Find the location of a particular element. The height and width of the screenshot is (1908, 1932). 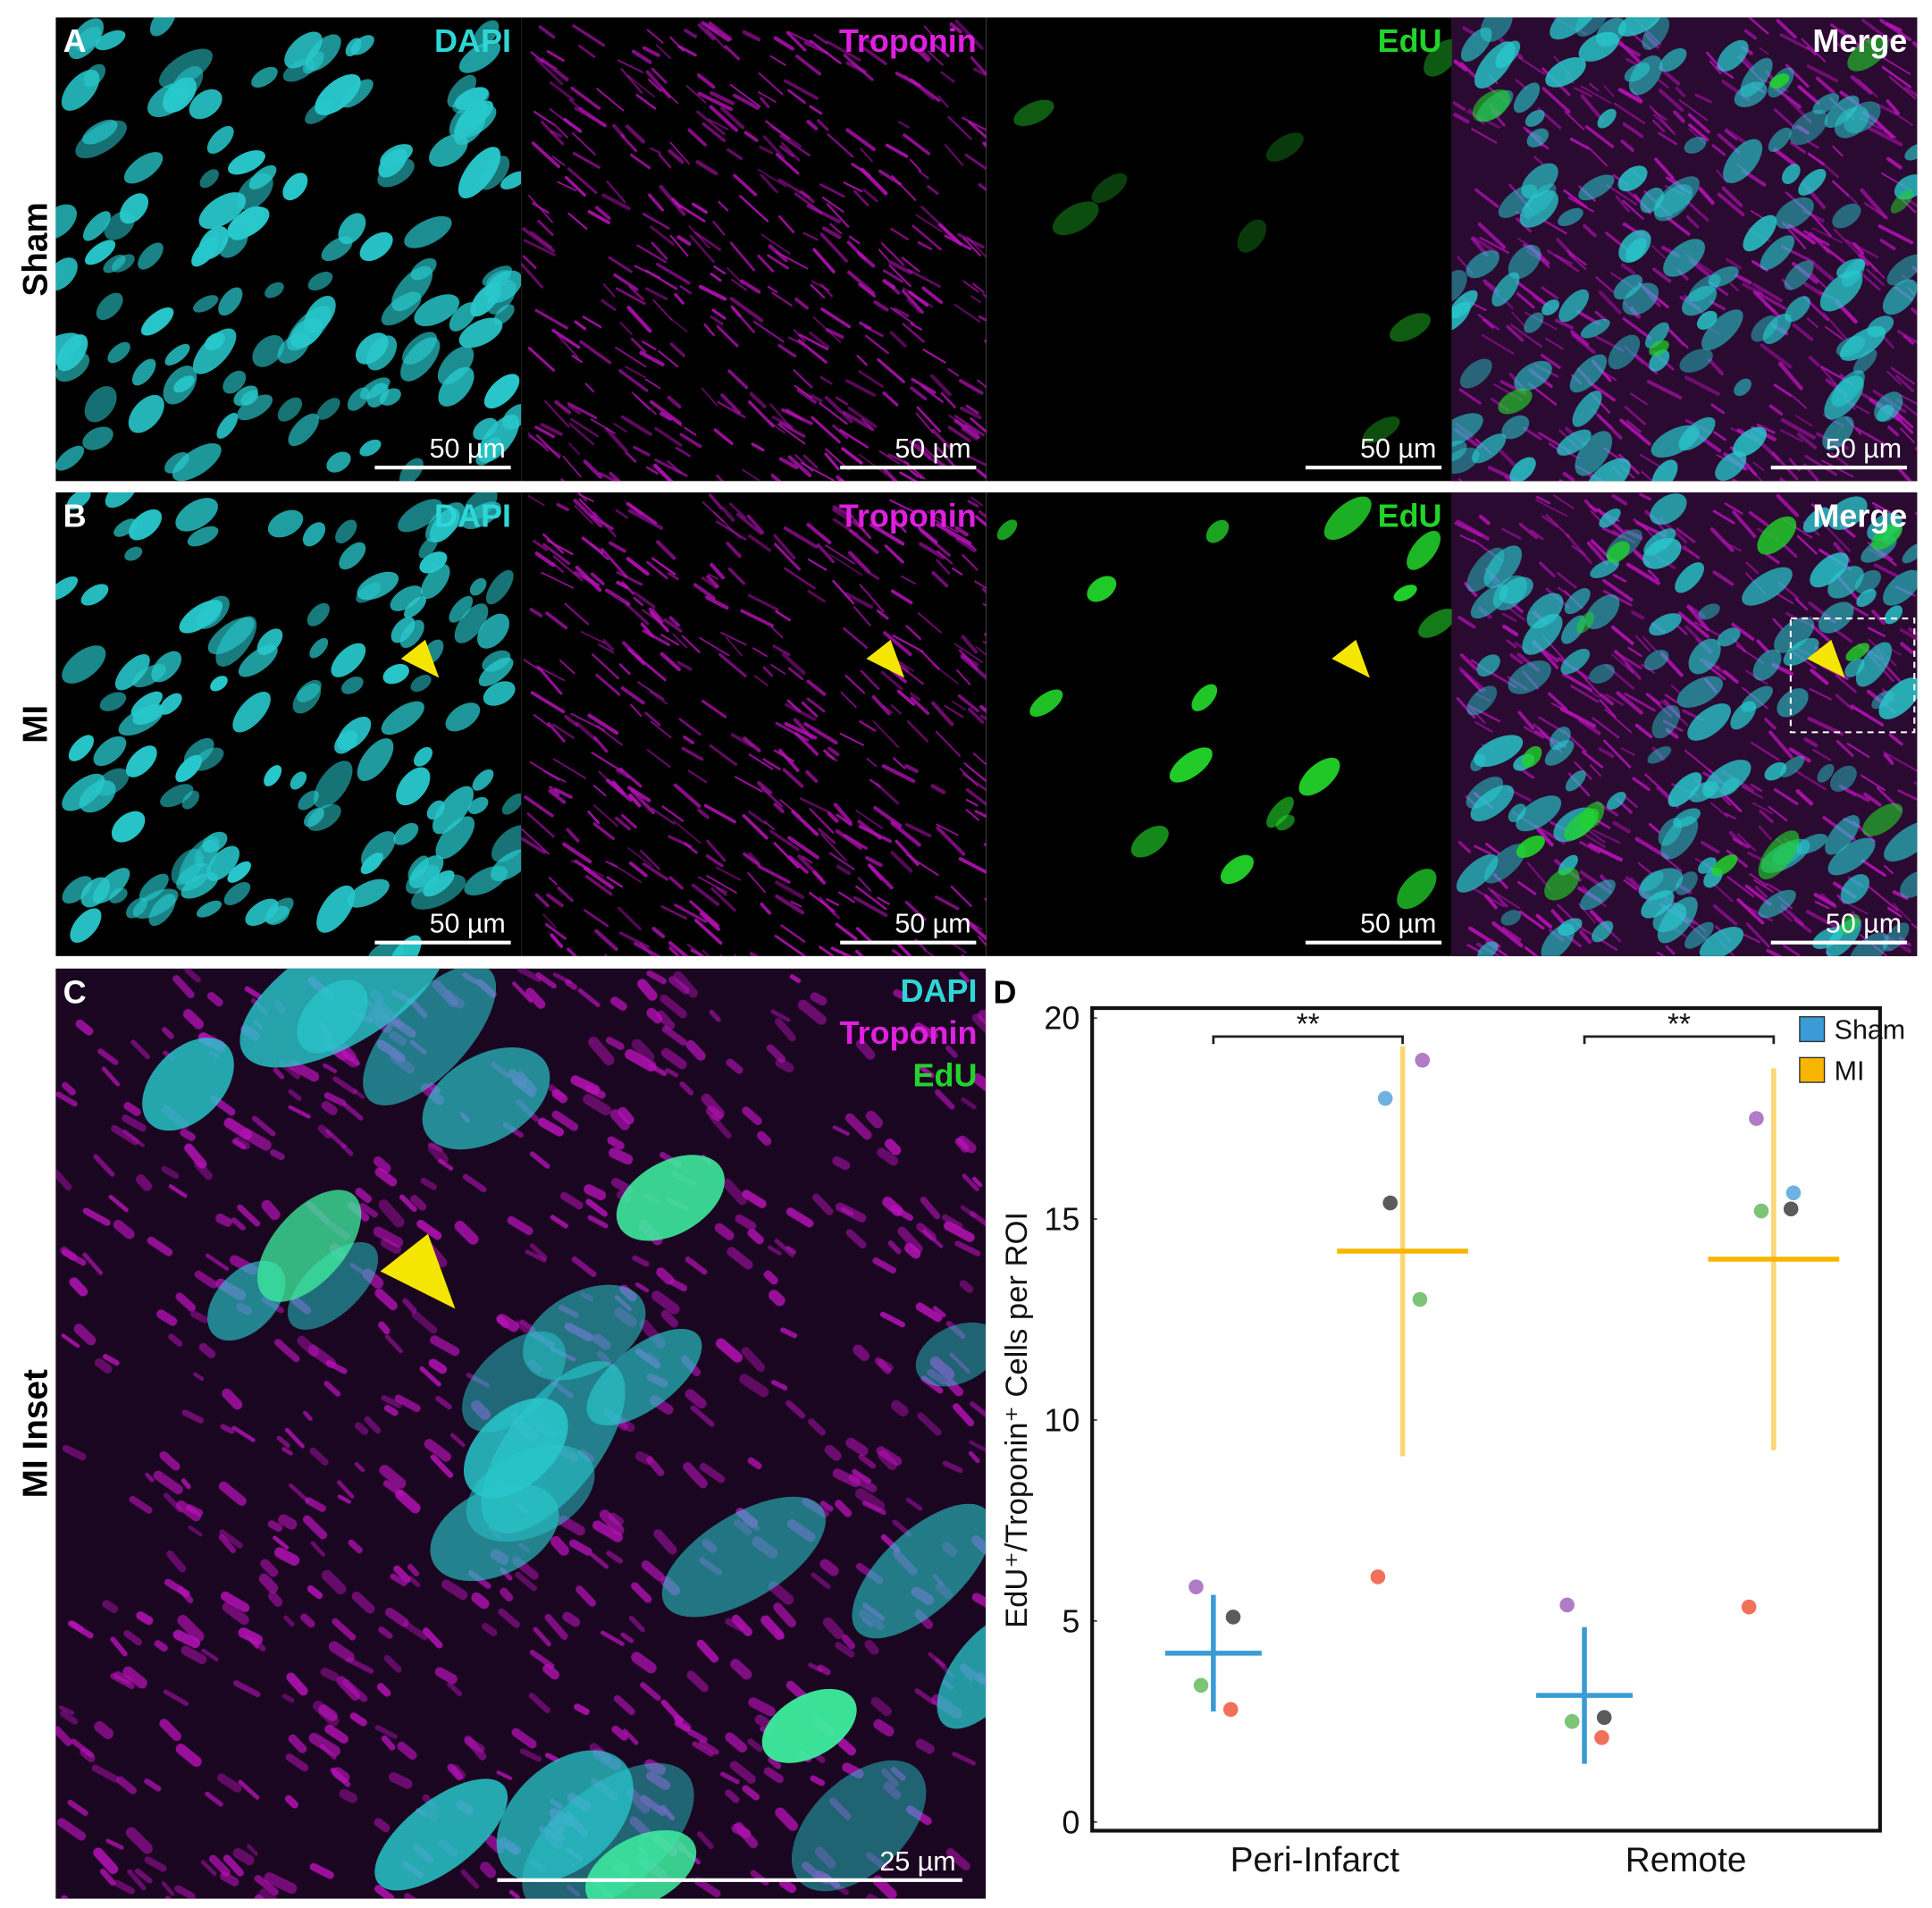

significance-bracket is located at coordinates (1679, 1040).